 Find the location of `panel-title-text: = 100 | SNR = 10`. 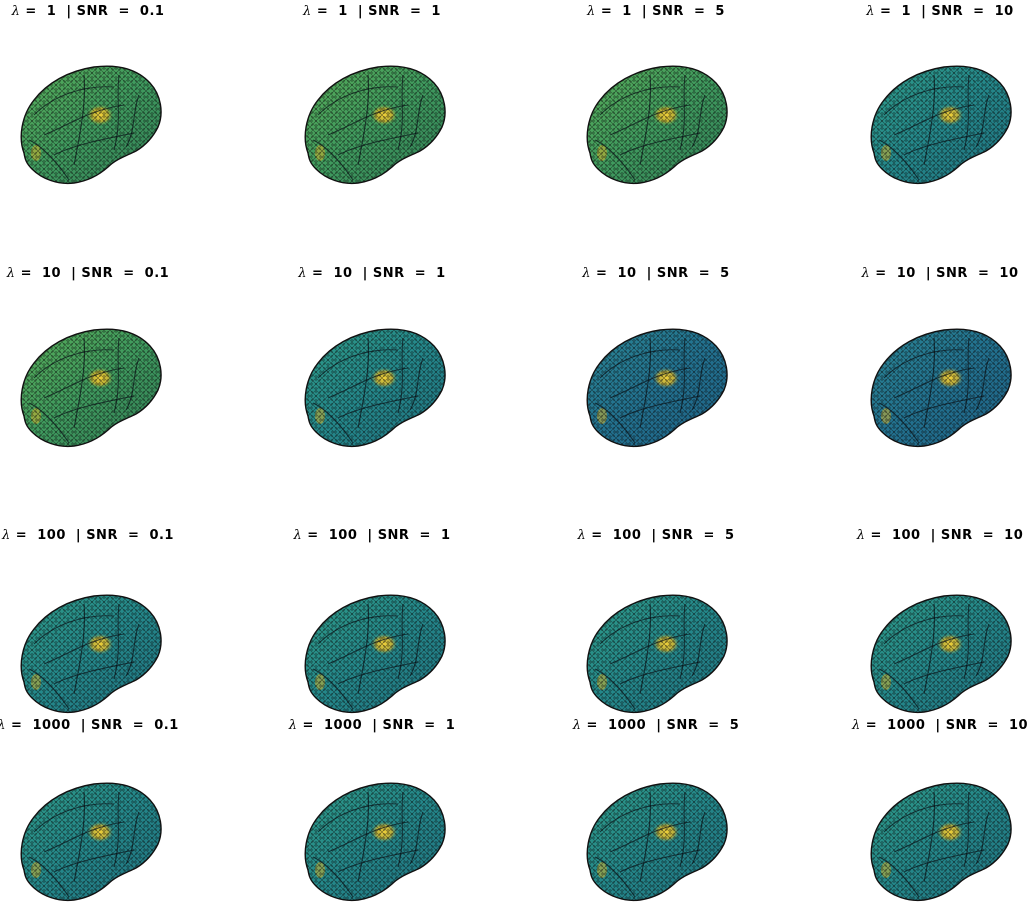

panel-title-text: = 100 | SNR = 10 is located at coordinates (944, 535).